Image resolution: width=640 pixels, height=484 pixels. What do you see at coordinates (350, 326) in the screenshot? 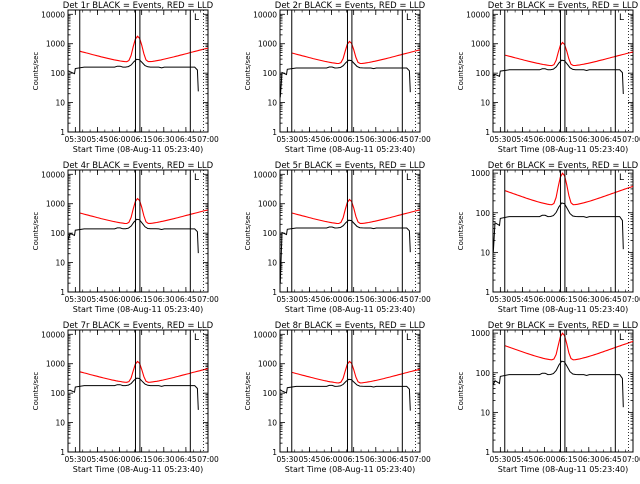
I see `panel-title: Det 8r BLACK = Events, RED = LLD` at bounding box center [350, 326].